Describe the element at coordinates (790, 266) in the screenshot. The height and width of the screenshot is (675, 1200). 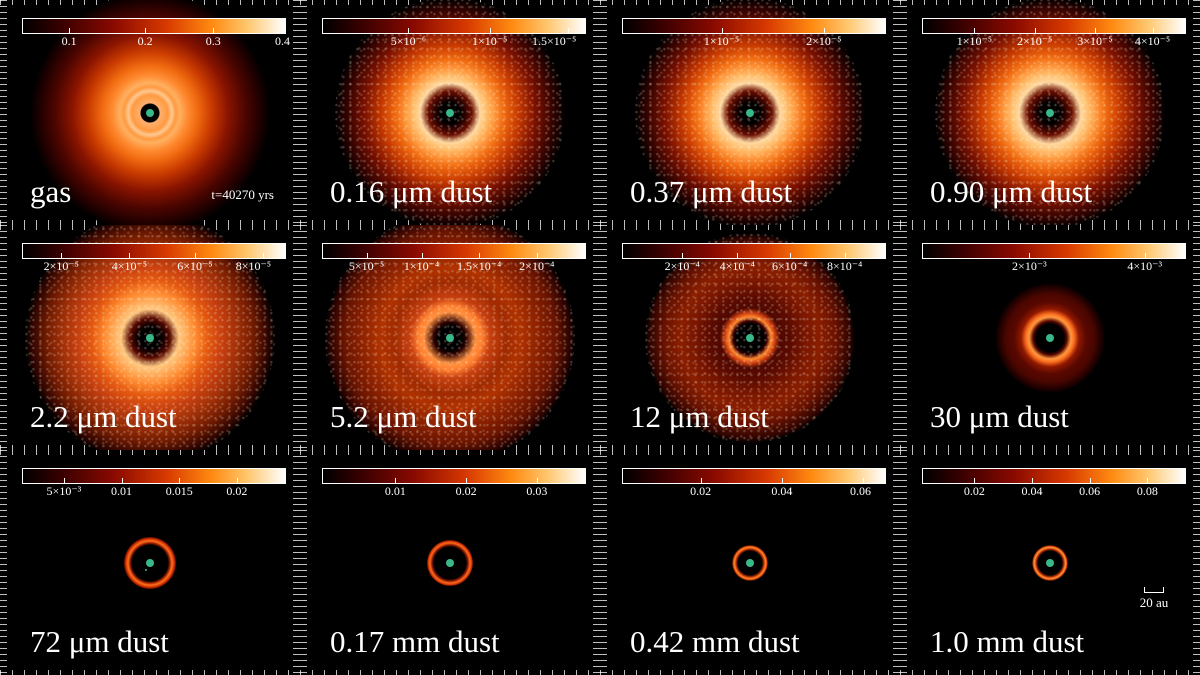
I see `colorbar-tick-label: 6×10⁻⁴` at that location.